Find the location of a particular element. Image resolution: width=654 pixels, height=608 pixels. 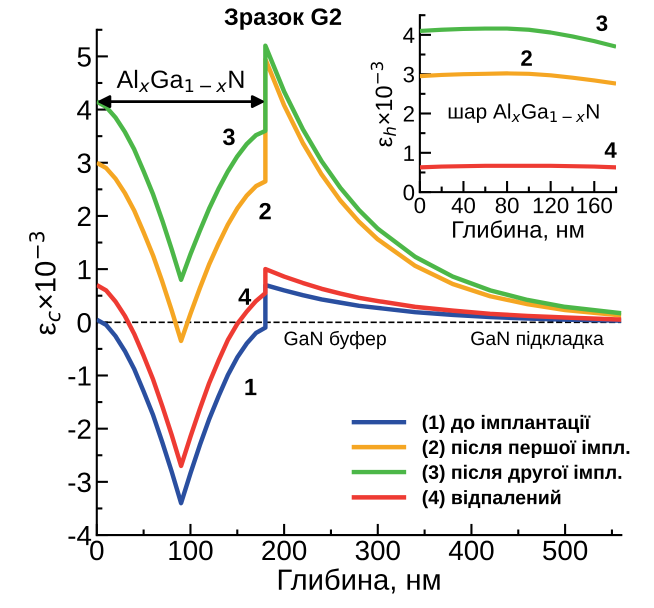

legend-label: (4) відпалений is located at coordinates (491, 499).